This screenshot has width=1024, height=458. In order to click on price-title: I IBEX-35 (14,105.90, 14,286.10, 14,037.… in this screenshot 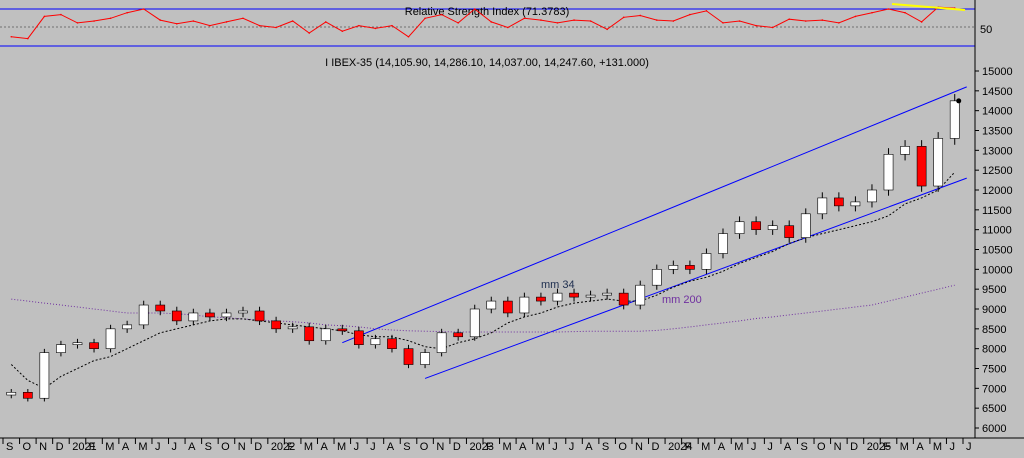, I will do `click(487, 63)`.